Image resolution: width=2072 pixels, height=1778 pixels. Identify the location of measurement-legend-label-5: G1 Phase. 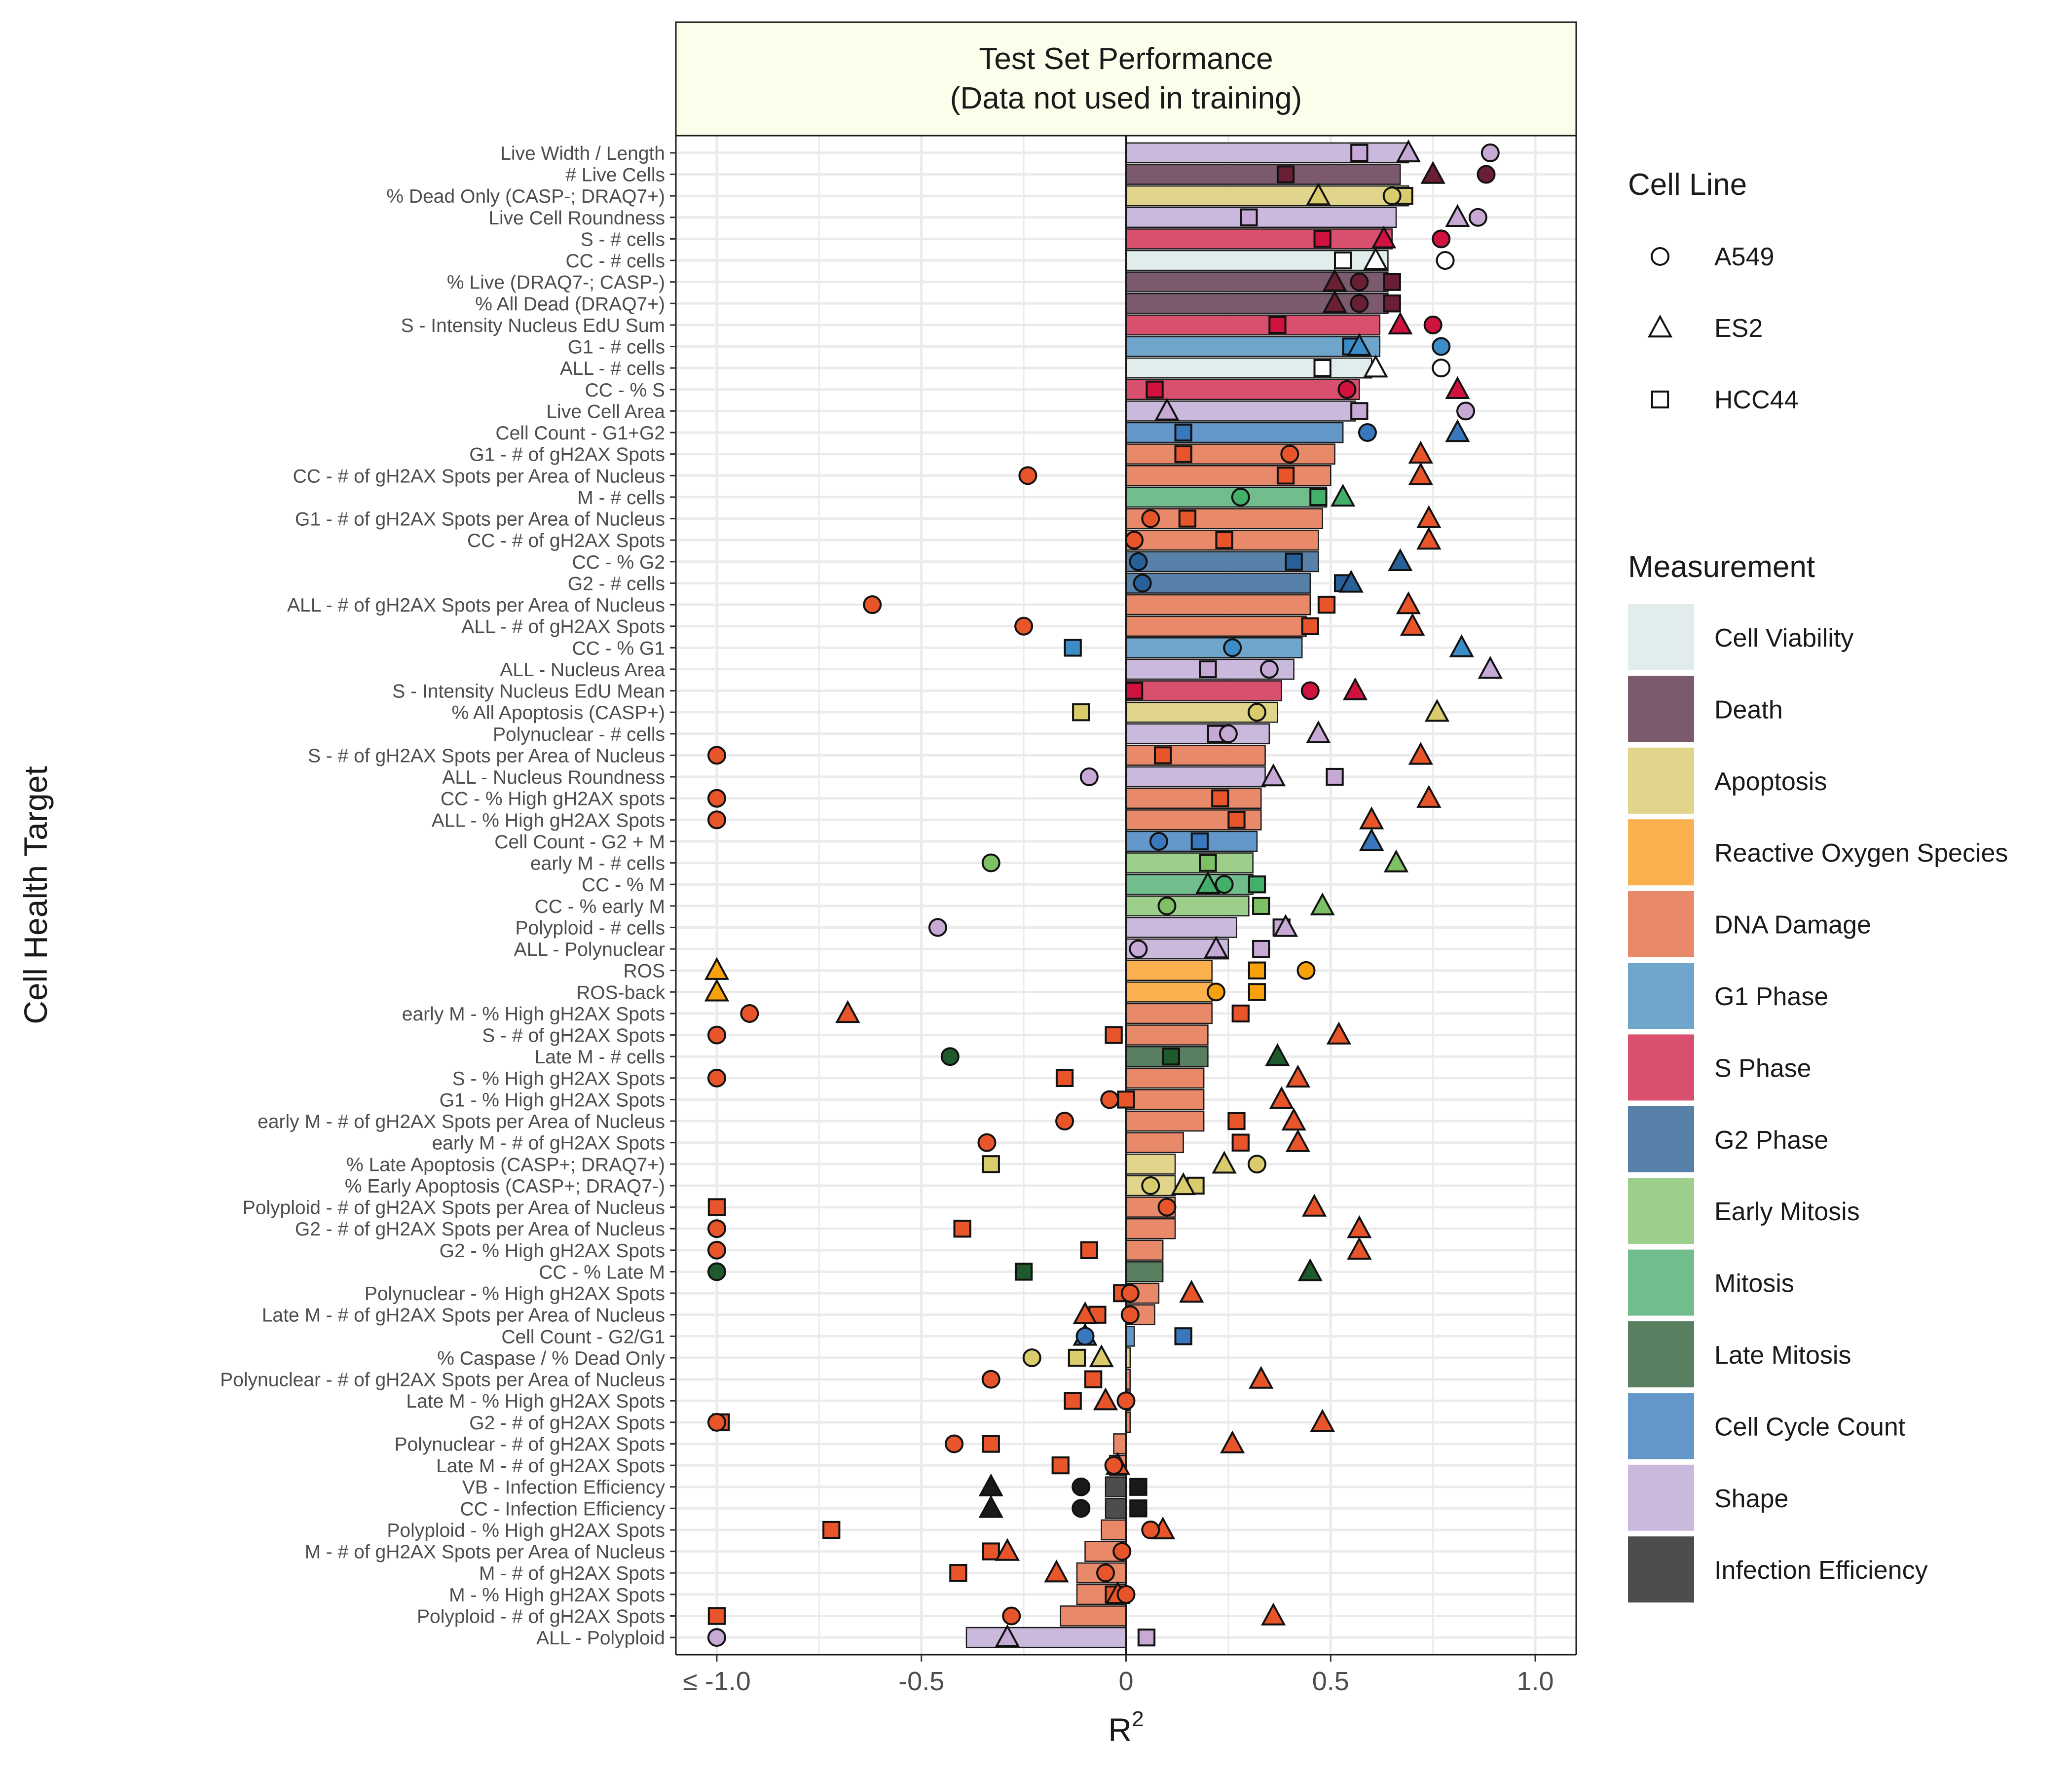
(1771, 996).